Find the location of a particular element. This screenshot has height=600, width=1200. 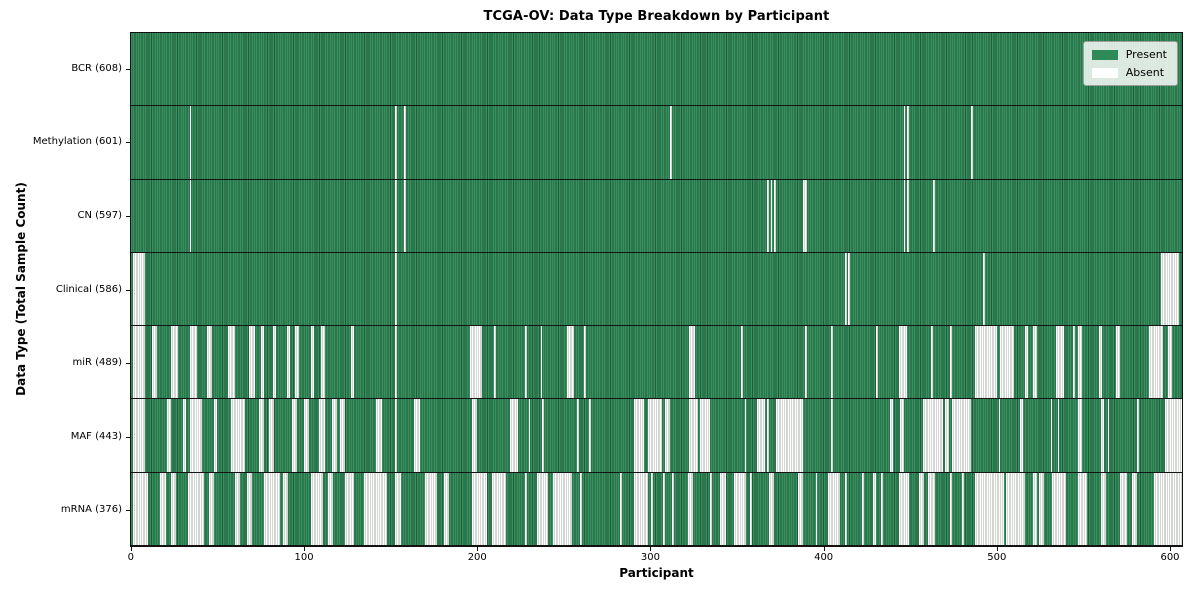

legend-swatch-present is located at coordinates (1104, 54).